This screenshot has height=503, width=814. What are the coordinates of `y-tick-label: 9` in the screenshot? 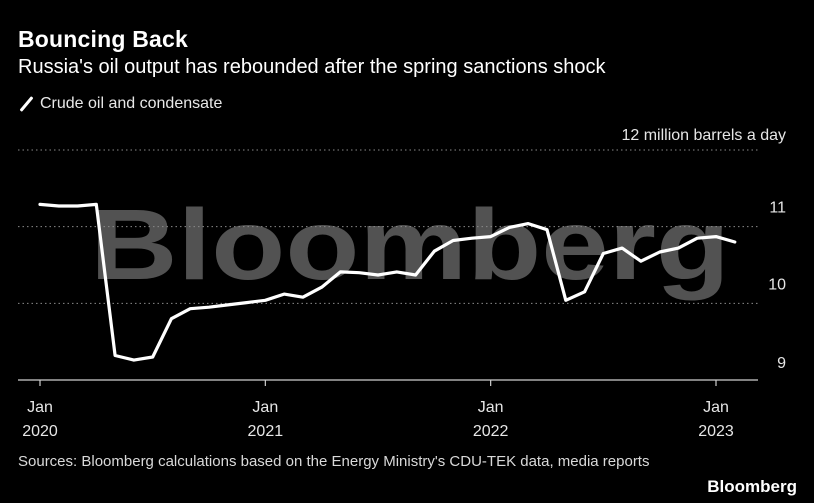 It's located at (781, 363).